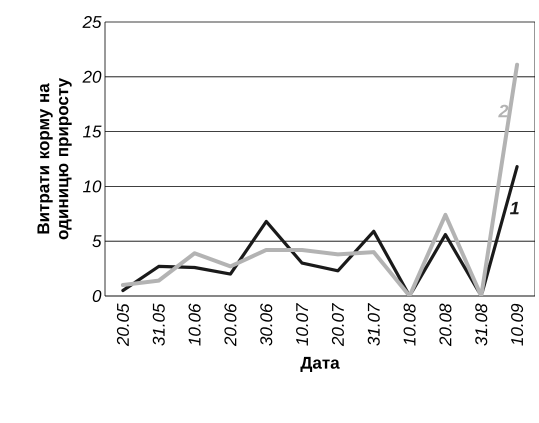 Image resolution: width=539 pixels, height=423 pixels. I want to click on x-tick-label: 31.08, so click(481, 325).